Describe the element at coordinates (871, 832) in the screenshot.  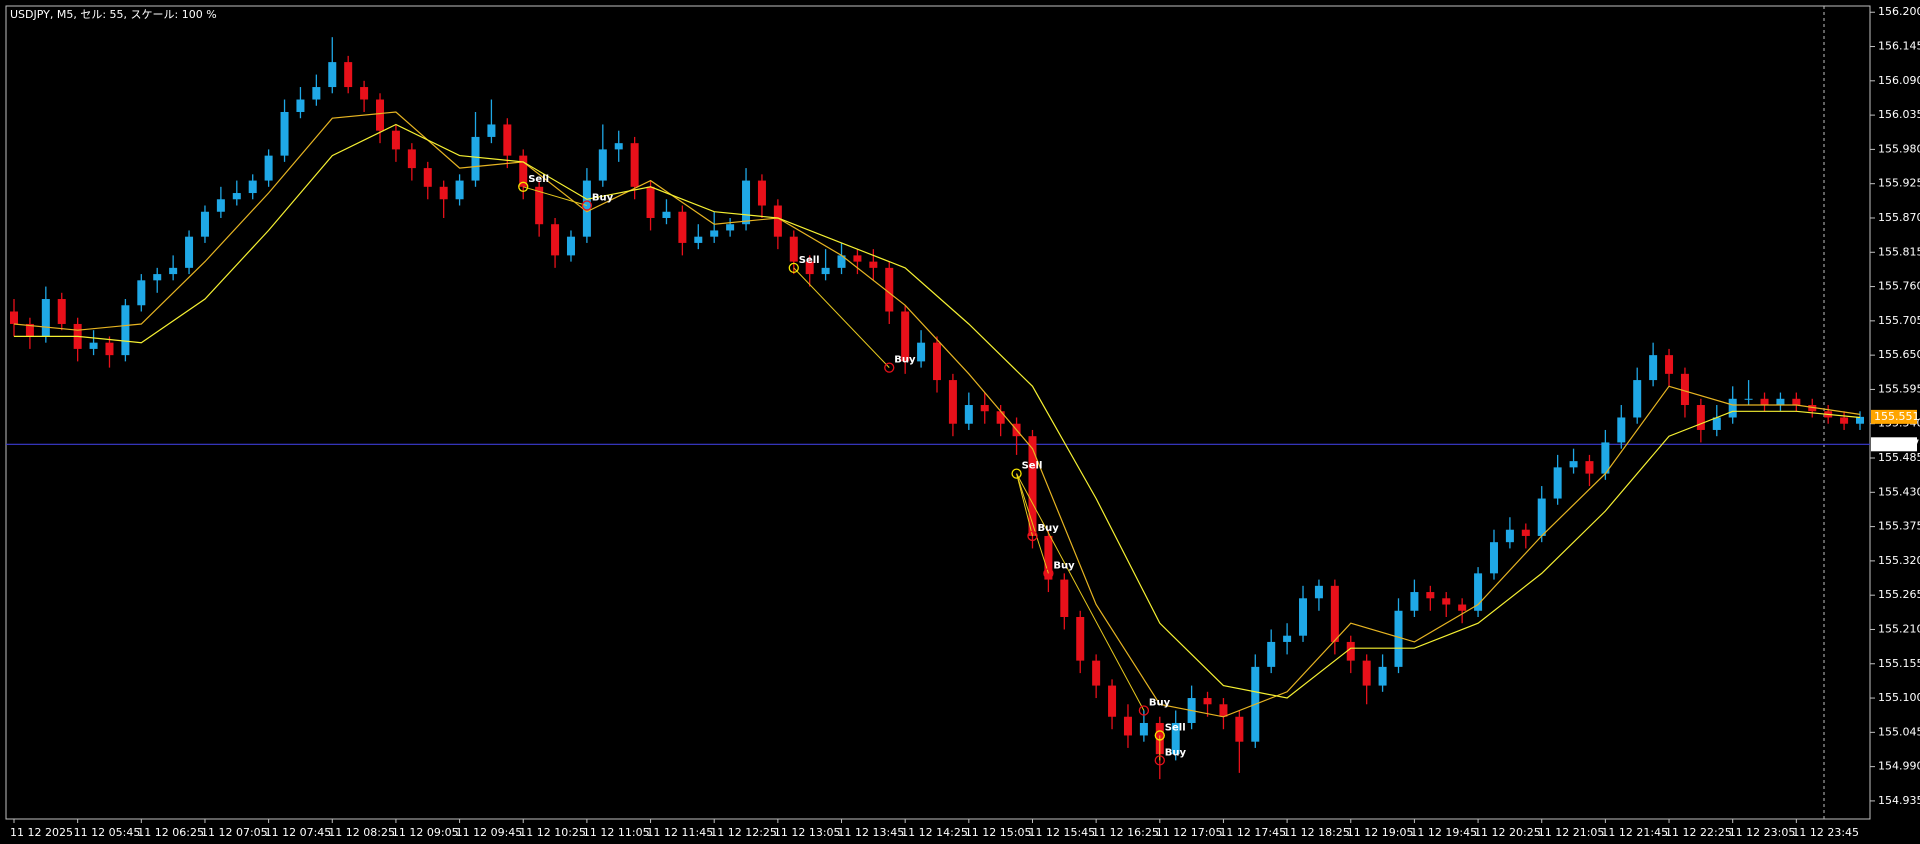
I see `x-tick-label: 11 12 13:45` at that location.